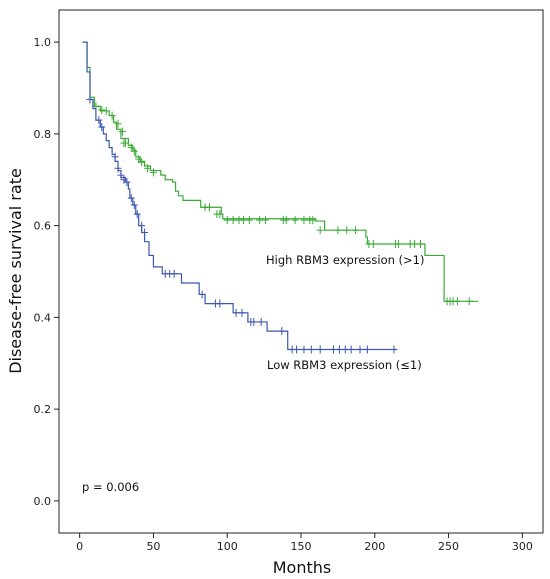  Describe the element at coordinates (448, 546) in the screenshot. I see `x-tick-label: 250` at that location.